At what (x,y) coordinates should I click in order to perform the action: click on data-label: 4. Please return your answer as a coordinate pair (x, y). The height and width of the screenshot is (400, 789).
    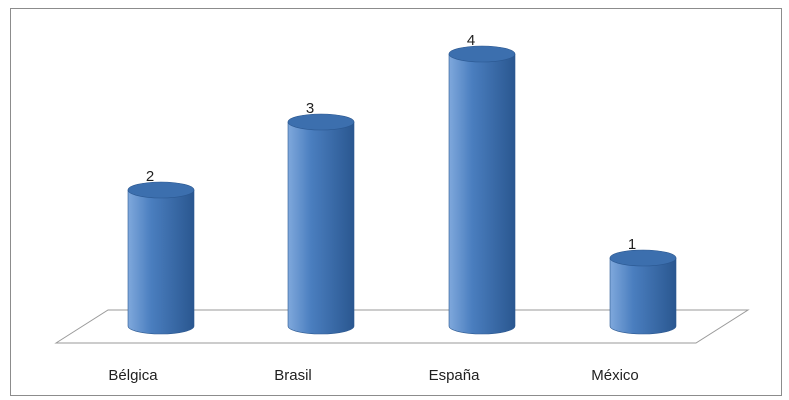
    Looking at the image, I should click on (471, 40).